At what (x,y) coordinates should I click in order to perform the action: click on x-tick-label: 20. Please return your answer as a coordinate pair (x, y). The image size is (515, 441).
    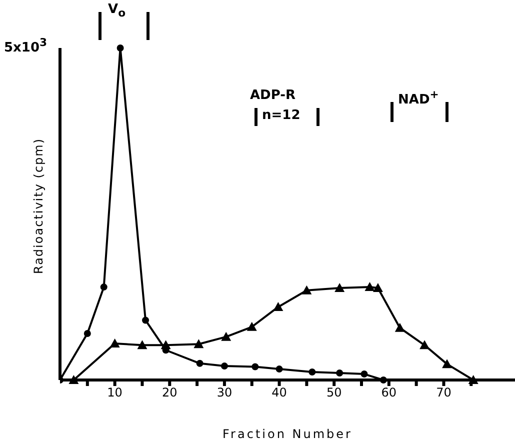
    Looking at the image, I should click on (170, 393).